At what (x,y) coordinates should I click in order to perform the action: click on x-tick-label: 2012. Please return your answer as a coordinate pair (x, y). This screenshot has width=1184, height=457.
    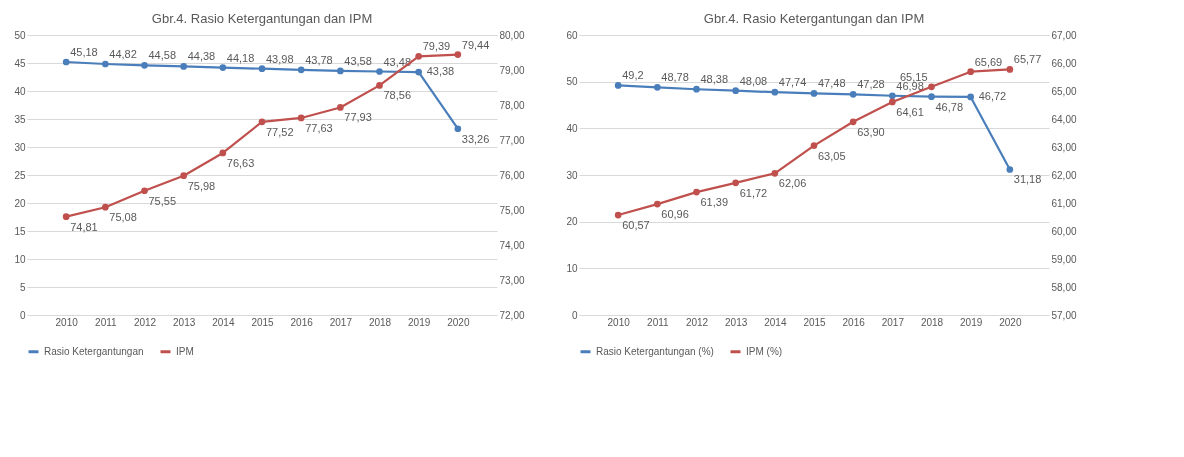
    Looking at the image, I should click on (145, 322).